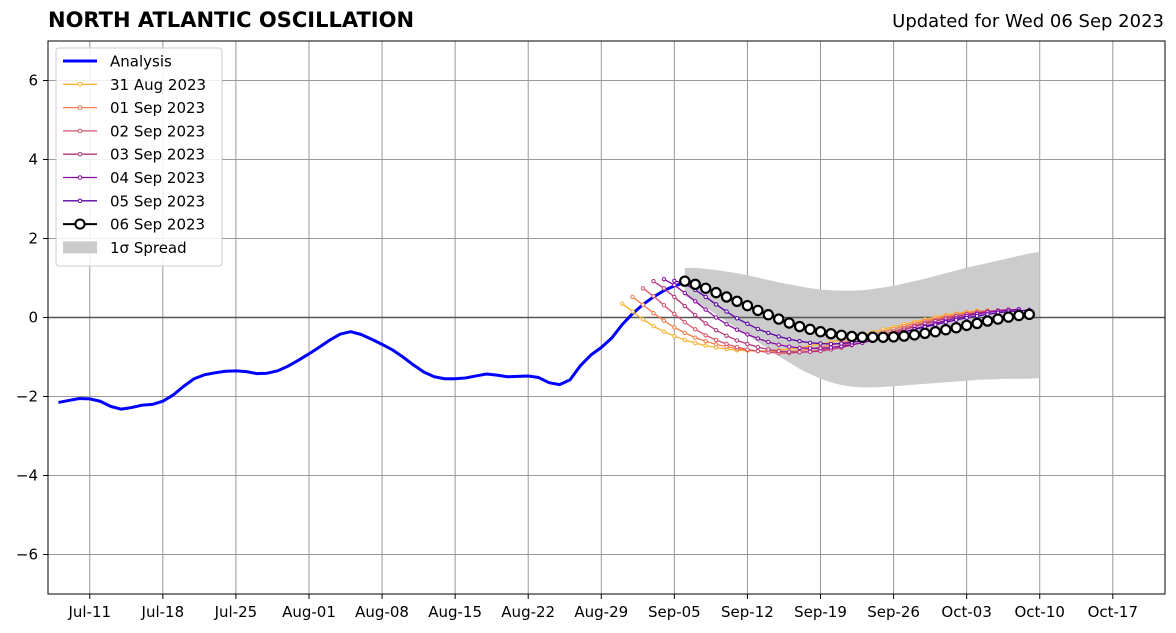  Describe the element at coordinates (141, 62) in the screenshot. I see `legend-label: Analysis` at that location.